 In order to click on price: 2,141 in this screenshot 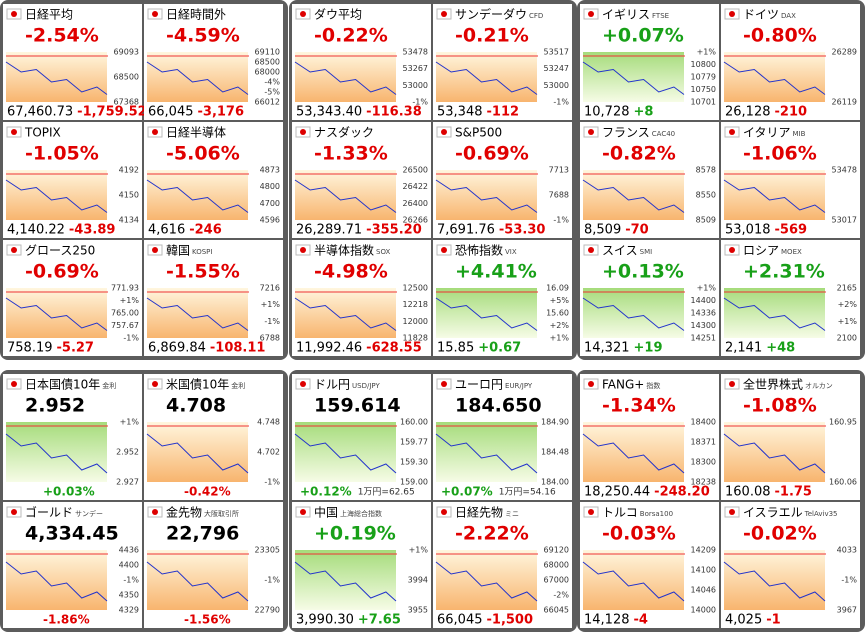, I will do `click(743, 348)`.